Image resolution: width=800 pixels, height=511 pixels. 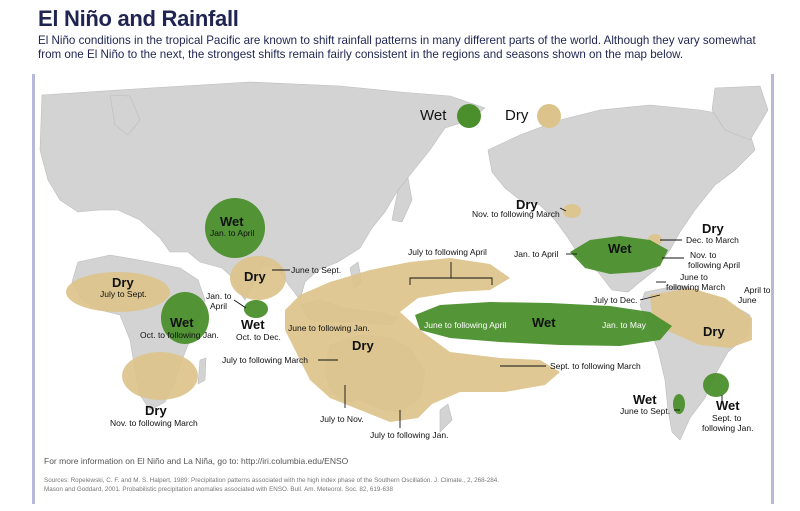 I want to click on wet-region-gulf-coast, so click(x=619, y=255).